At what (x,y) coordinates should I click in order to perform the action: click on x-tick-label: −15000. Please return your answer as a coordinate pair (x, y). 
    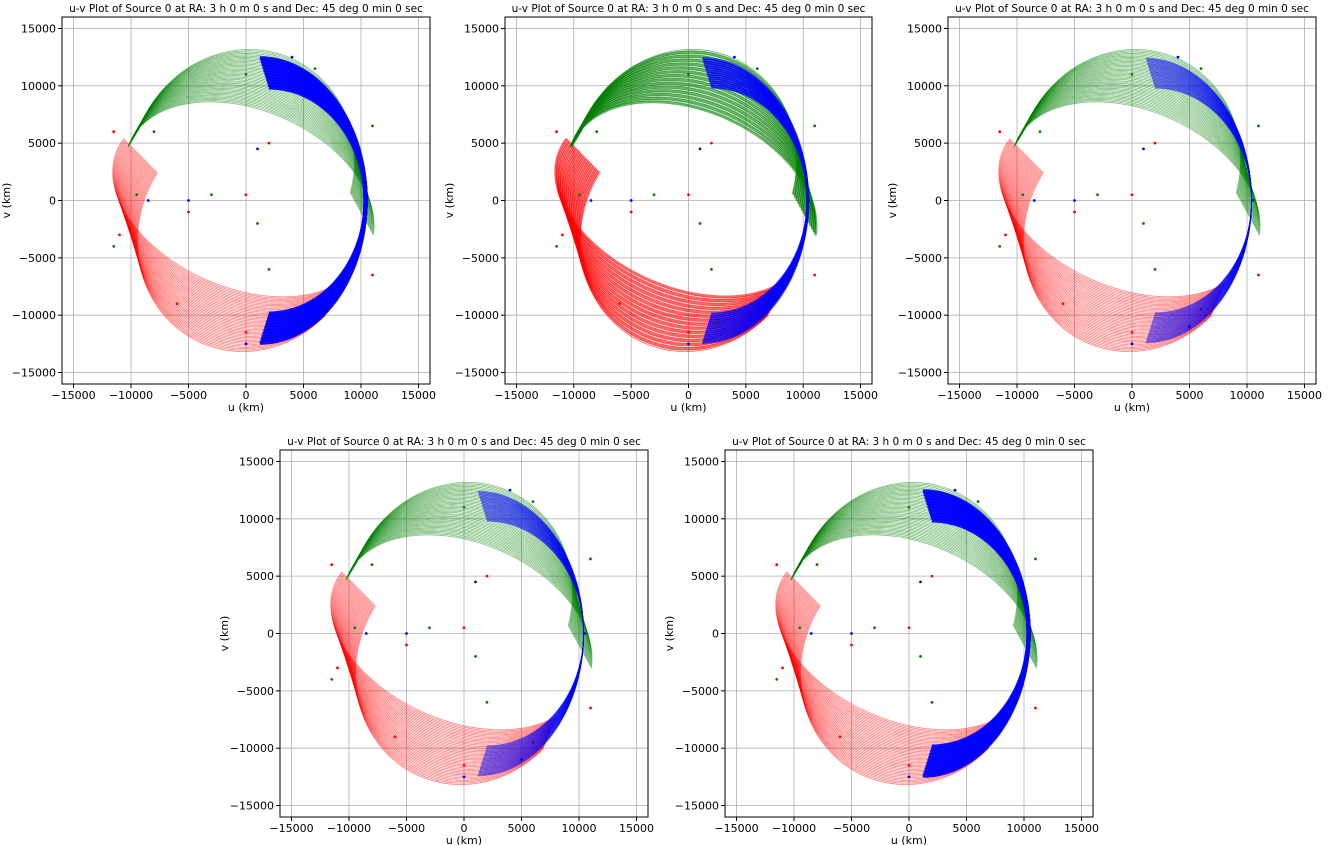
    Looking at the image, I should click on (73, 395).